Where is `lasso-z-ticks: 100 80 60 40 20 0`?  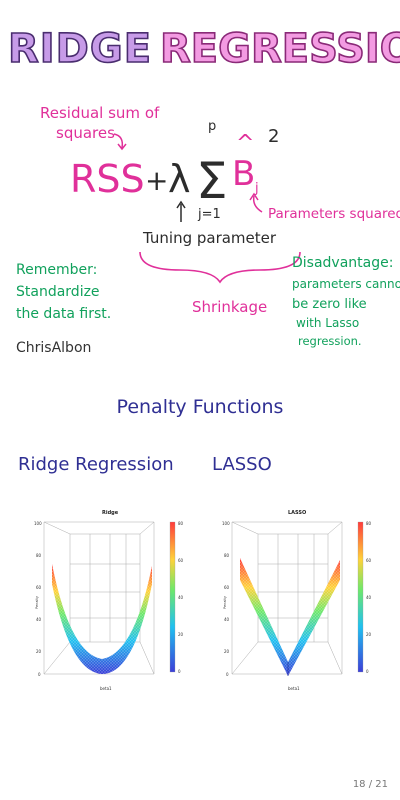
lasso-z-ticks: 100 80 60 40 20 0 is located at coordinates (226, 599).